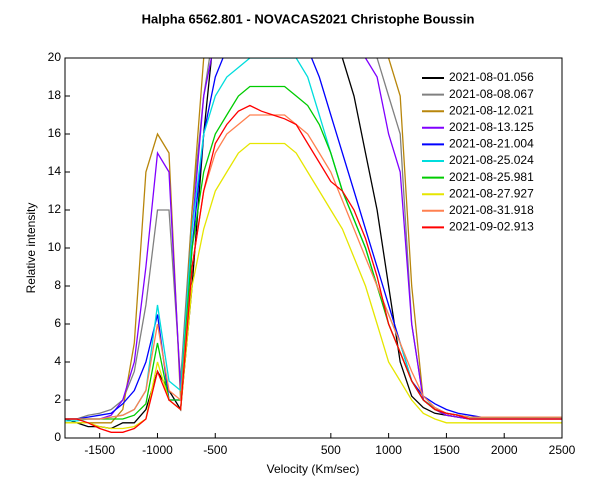 This screenshot has width=600, height=500. I want to click on x-tick-label: 1000, so click(388, 450).